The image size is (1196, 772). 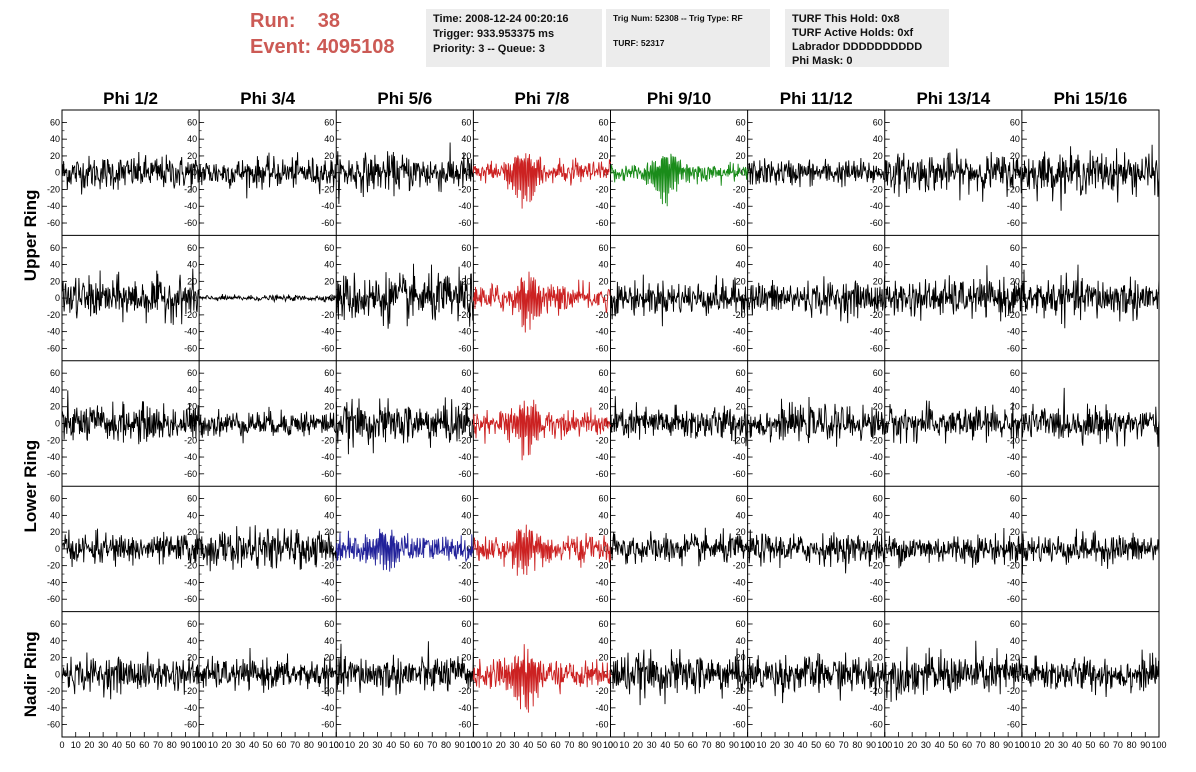 What do you see at coordinates (335, 38) in the screenshot?
I see `run-event-header: Run: 38 Event: 4095108` at bounding box center [335, 38].